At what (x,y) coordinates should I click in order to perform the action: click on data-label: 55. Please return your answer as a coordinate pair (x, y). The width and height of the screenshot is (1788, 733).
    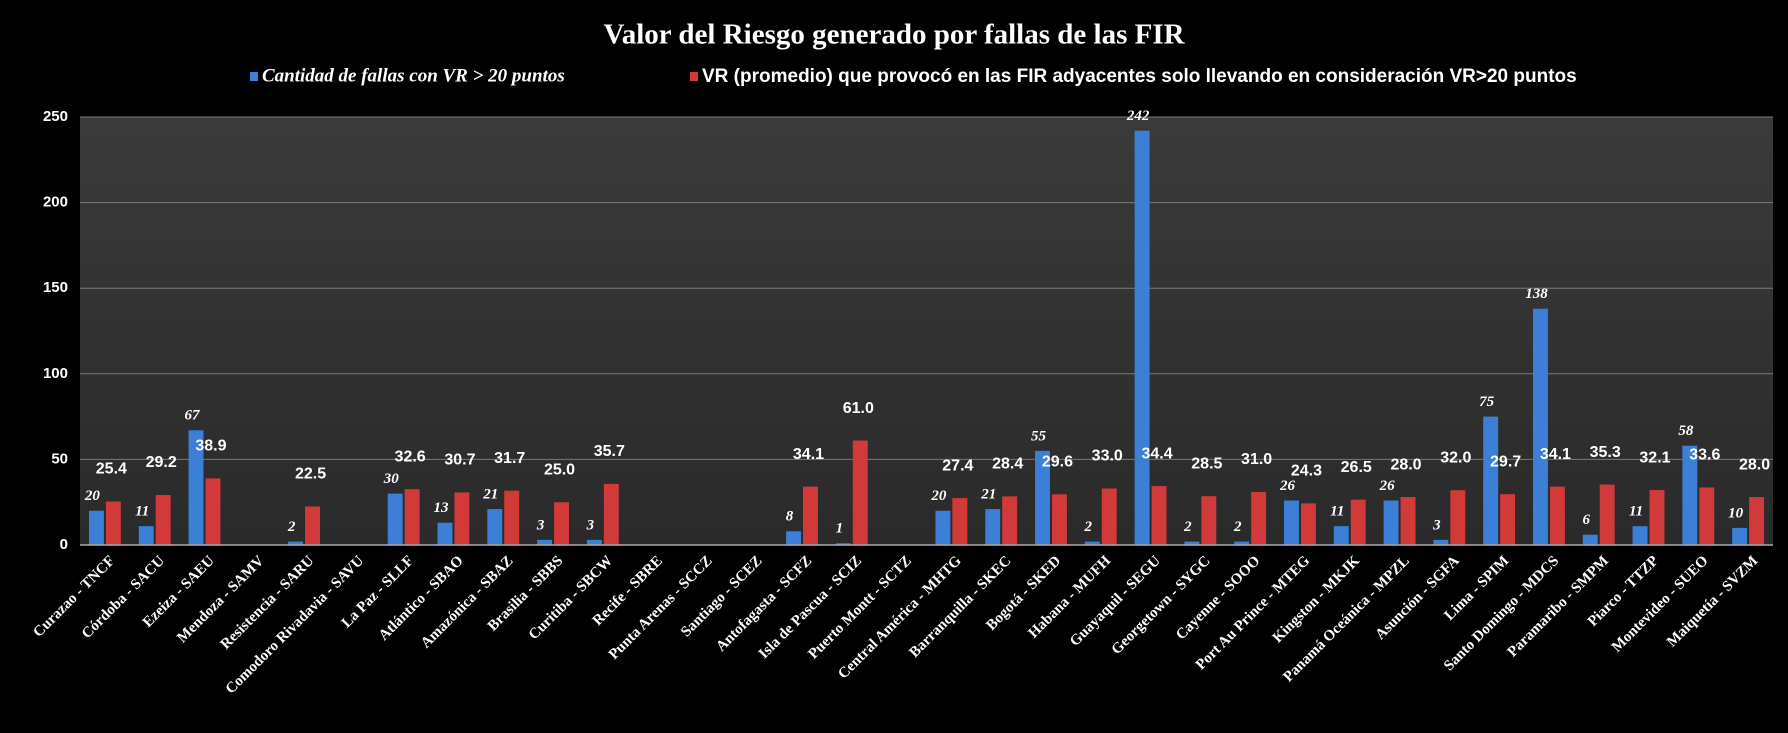
    Looking at the image, I should click on (1039, 436).